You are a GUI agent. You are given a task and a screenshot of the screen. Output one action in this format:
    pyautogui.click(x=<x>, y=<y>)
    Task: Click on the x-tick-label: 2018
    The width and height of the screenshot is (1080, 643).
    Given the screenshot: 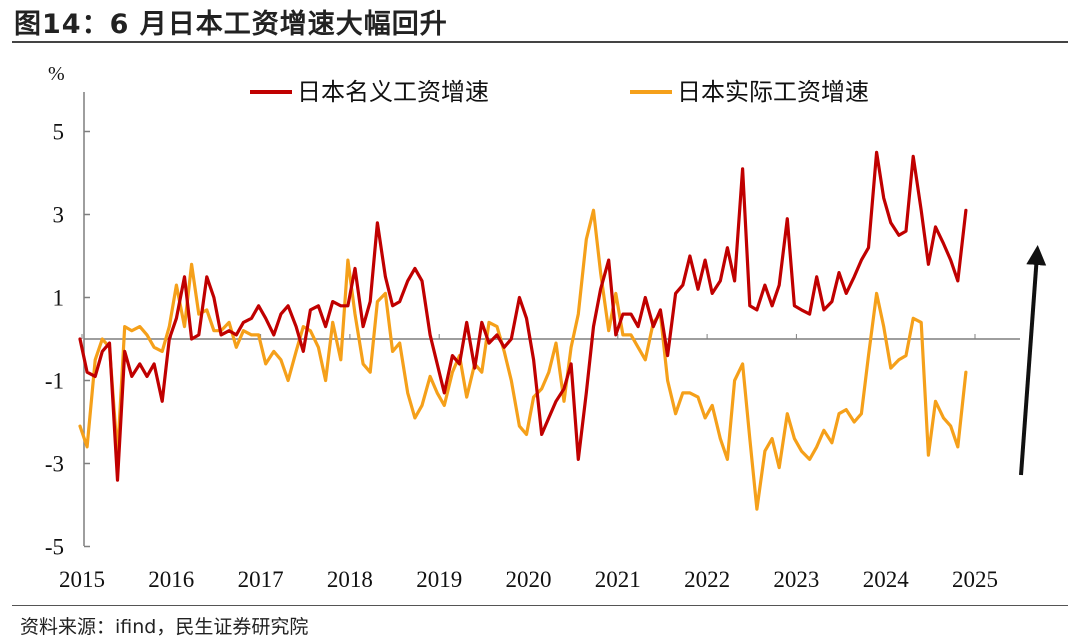 What is the action you would take?
    pyautogui.click(x=350, y=579)
    